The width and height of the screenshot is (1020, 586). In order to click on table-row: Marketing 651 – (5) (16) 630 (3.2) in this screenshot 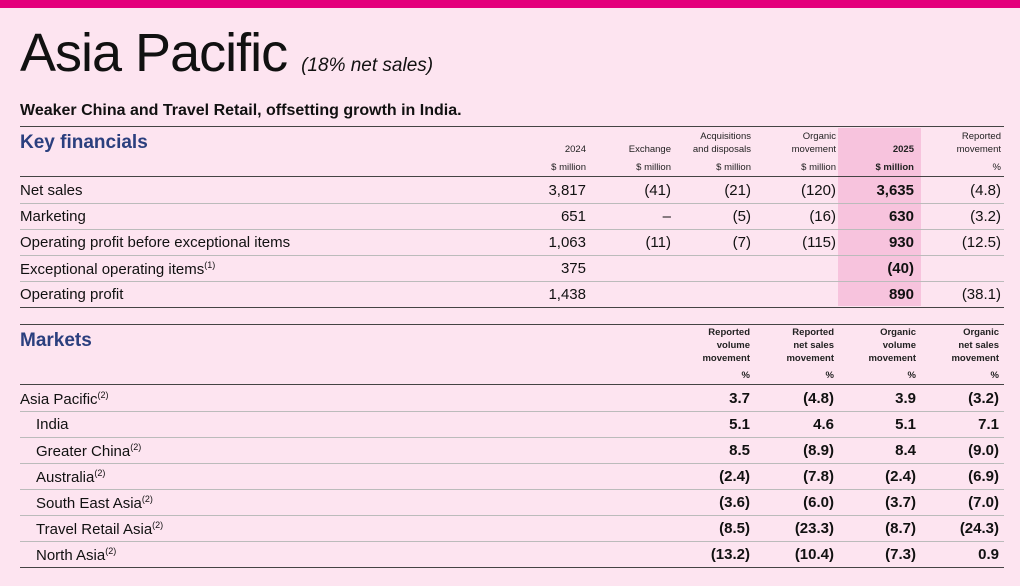, I will do `click(512, 216)`.